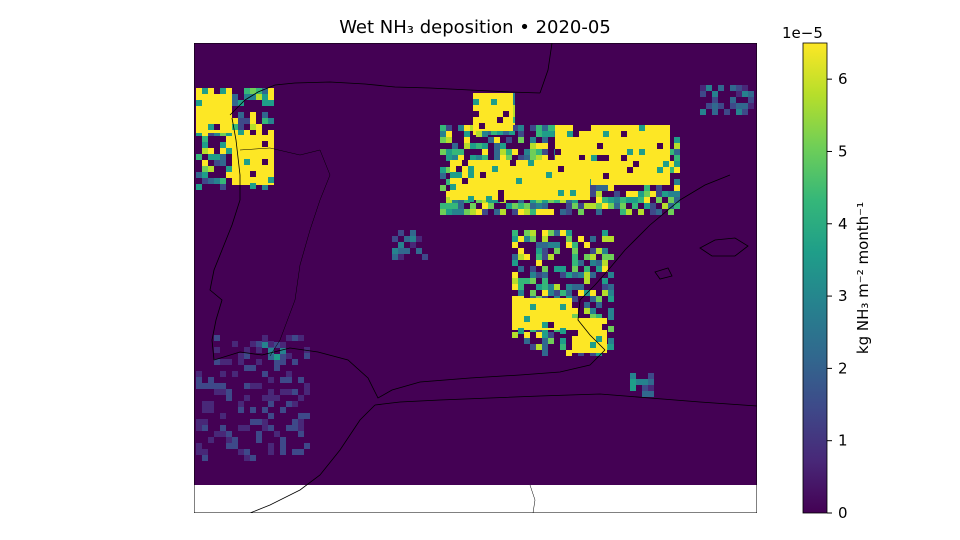  What do you see at coordinates (663, 273) in the screenshot?
I see `balearic-minor` at bounding box center [663, 273].